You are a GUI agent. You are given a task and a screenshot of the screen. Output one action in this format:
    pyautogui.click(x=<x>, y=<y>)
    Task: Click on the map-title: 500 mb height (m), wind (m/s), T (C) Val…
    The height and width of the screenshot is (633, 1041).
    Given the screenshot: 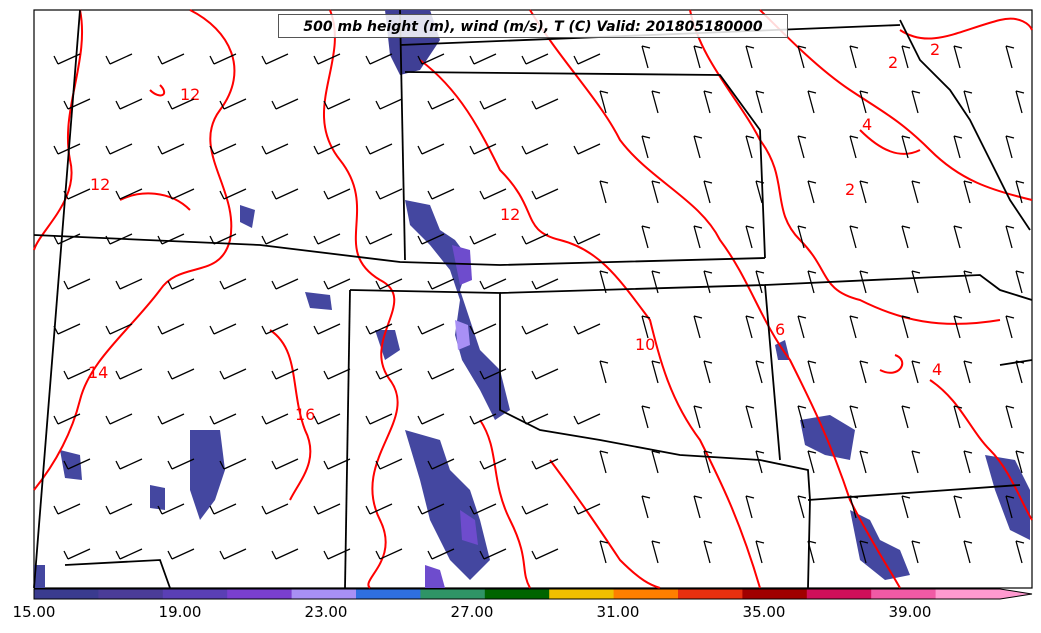 What is the action you would take?
    pyautogui.click(x=533, y=26)
    